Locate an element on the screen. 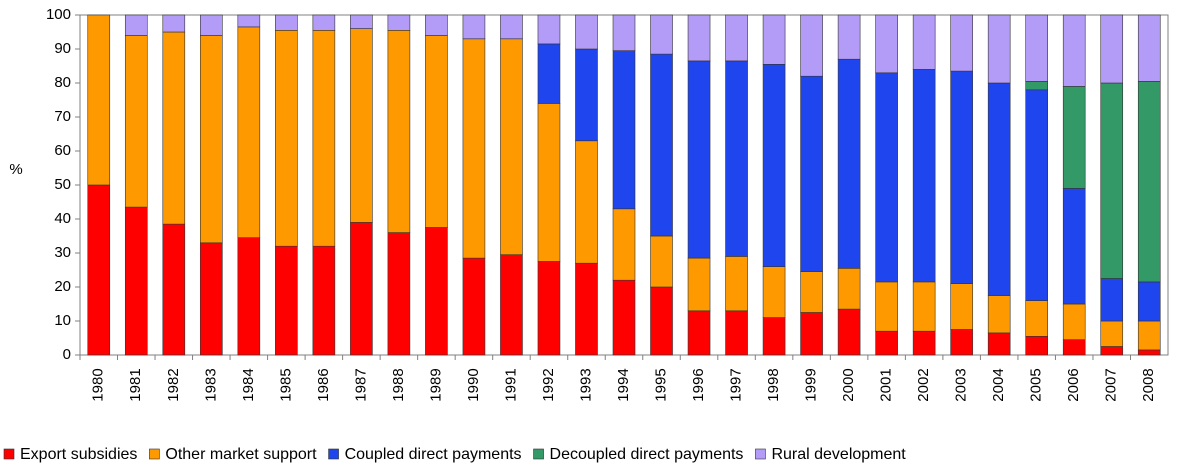  x-tick-label: 1999 is located at coordinates (811, 384).